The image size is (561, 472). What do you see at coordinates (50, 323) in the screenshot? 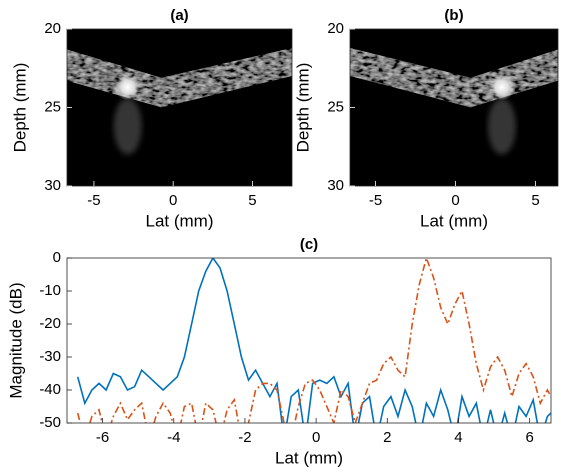
I see `y-tick-label: -20` at bounding box center [50, 323].